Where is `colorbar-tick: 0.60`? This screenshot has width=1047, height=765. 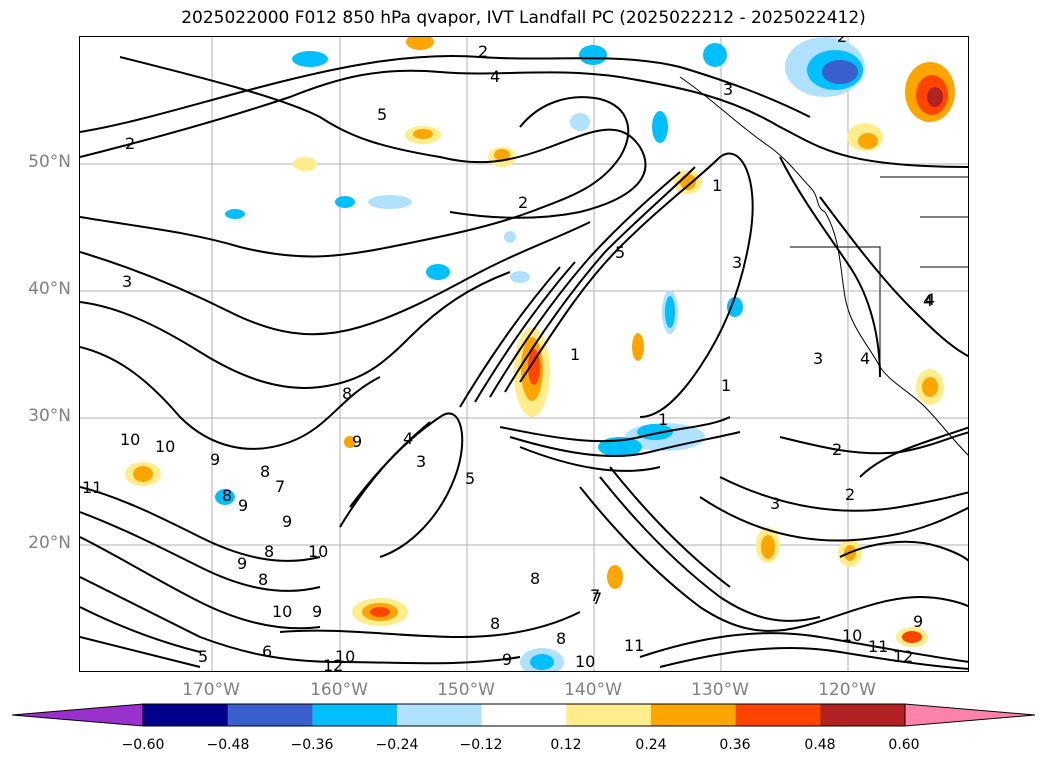 colorbar-tick: 0.60 is located at coordinates (904, 745).